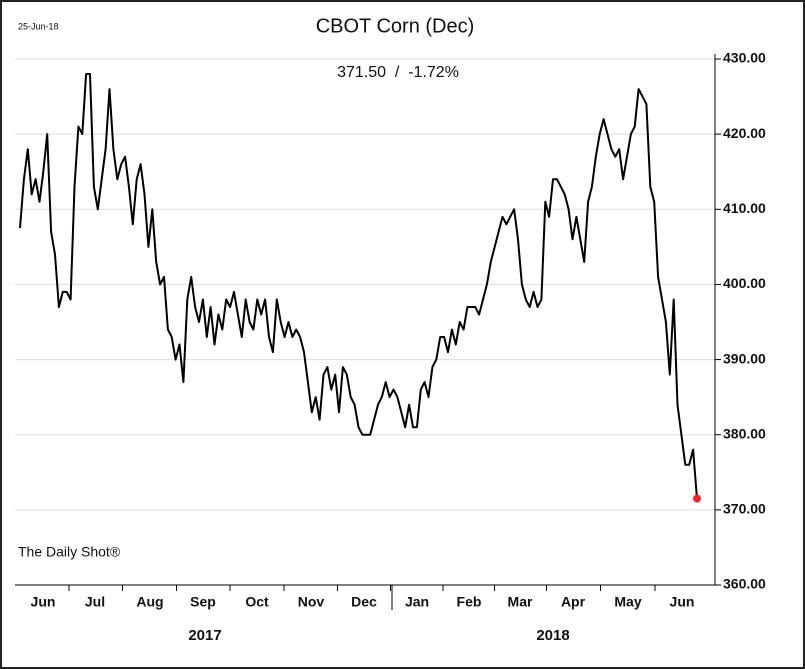 This screenshot has height=669, width=805. Describe the element at coordinates (744, 509) in the screenshot. I see `y-tick-label: 370.00` at that location.